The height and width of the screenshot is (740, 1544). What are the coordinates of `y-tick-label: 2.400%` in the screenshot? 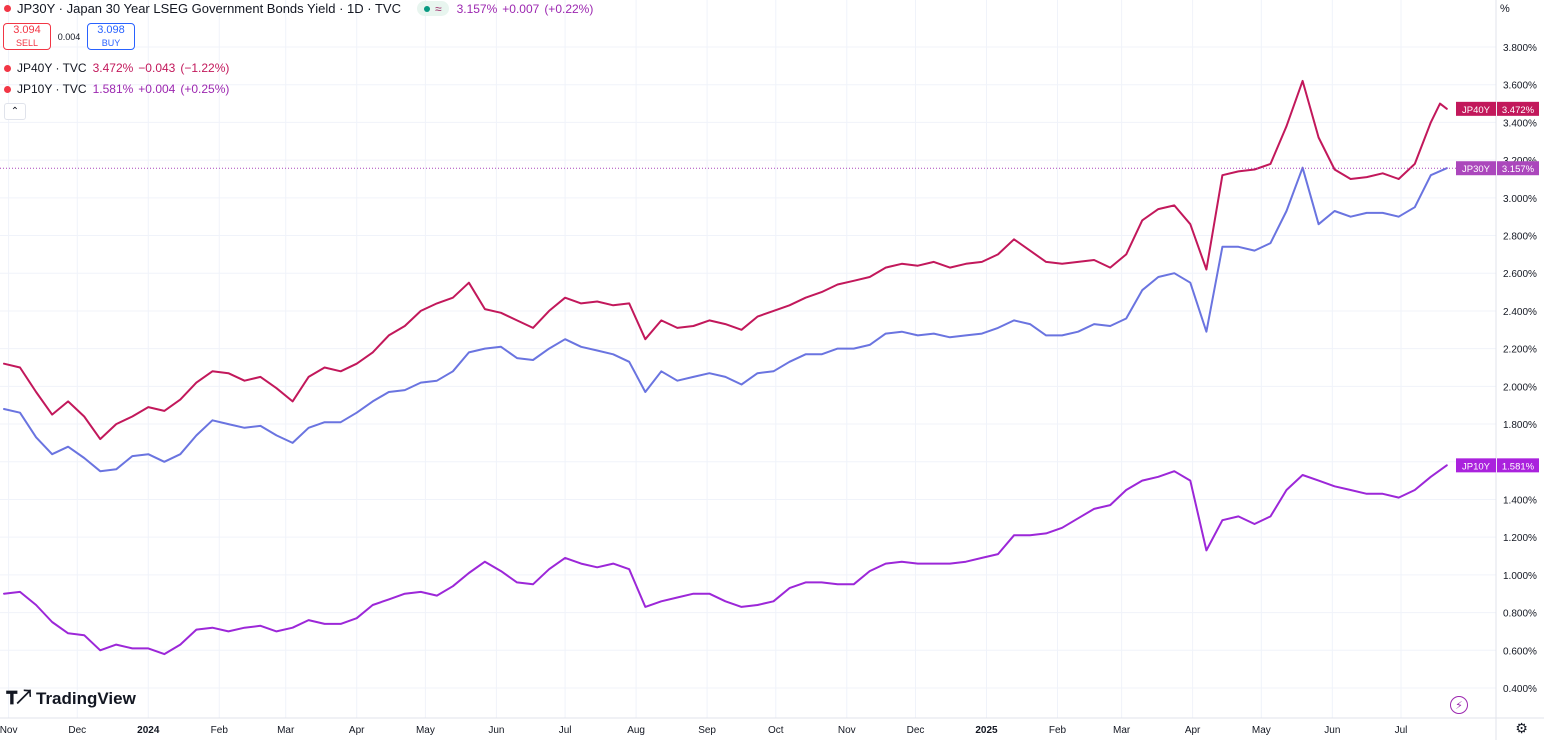 It's located at (1520, 312).